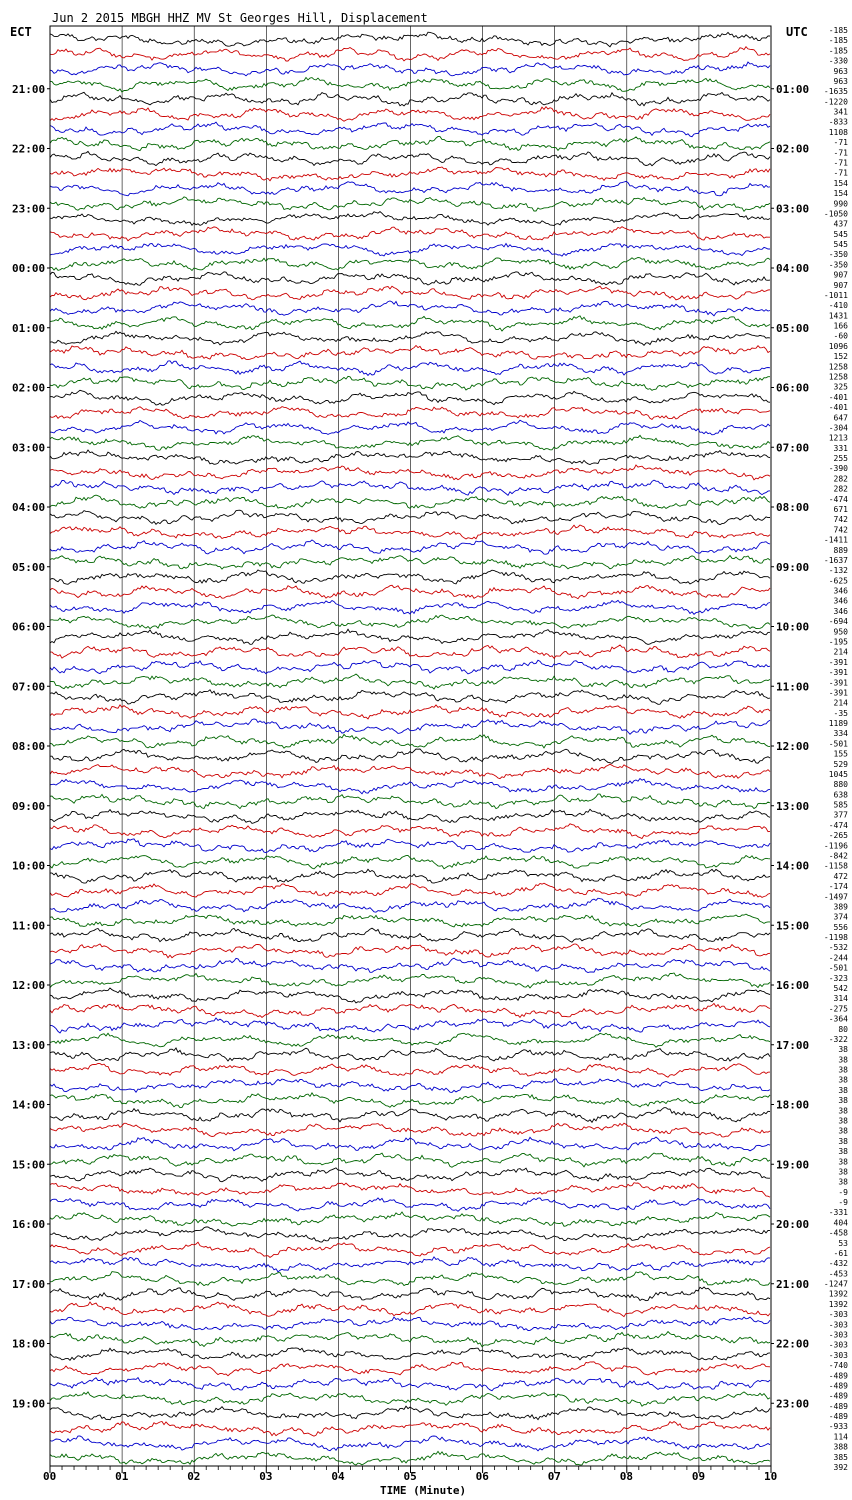 The image size is (852, 1500). Describe the element at coordinates (838, 692) in the screenshot. I see `offset-value: -391` at that location.